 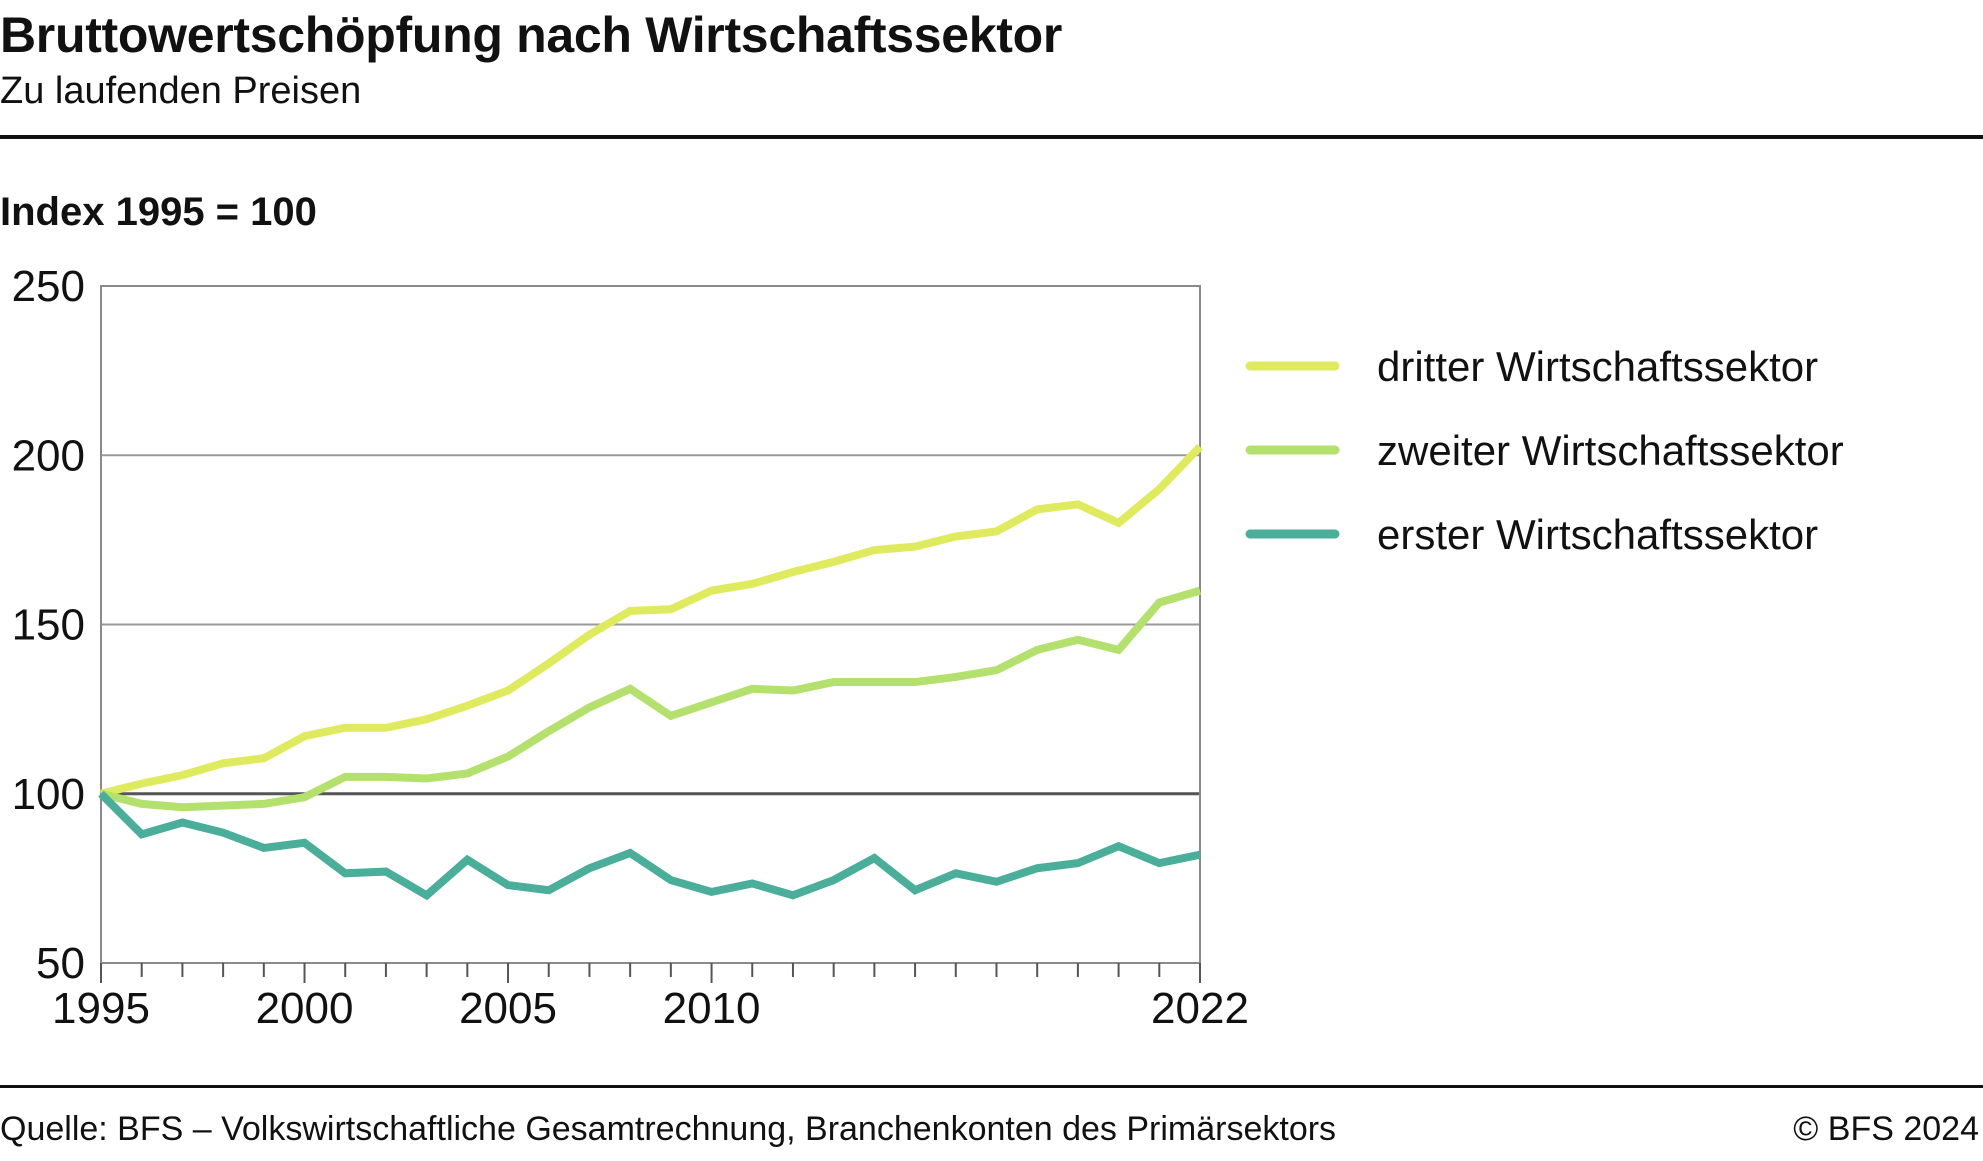 I want to click on x-tick-label-2022: 2022, so click(x=1200, y=1008).